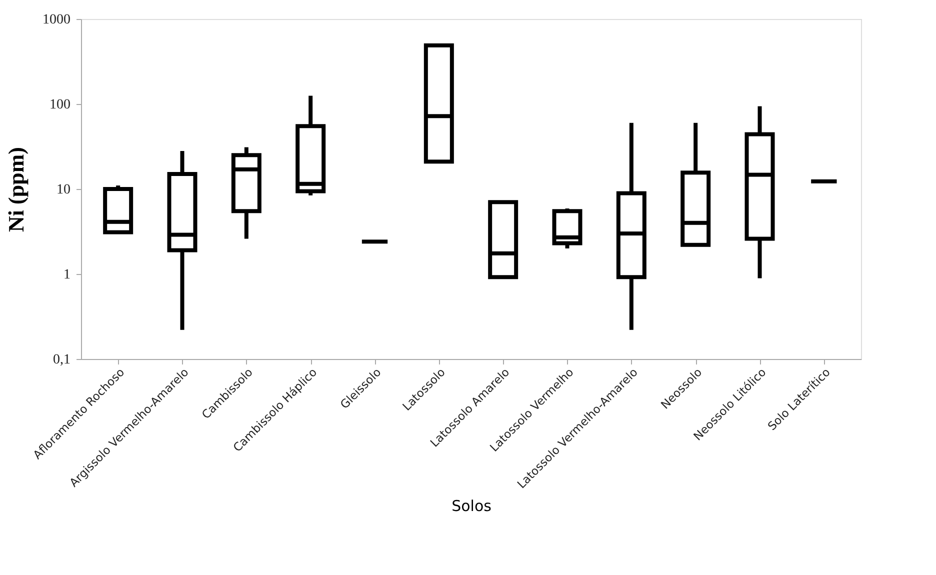  I want to click on y-tick-label: 10, so click(63, 190).